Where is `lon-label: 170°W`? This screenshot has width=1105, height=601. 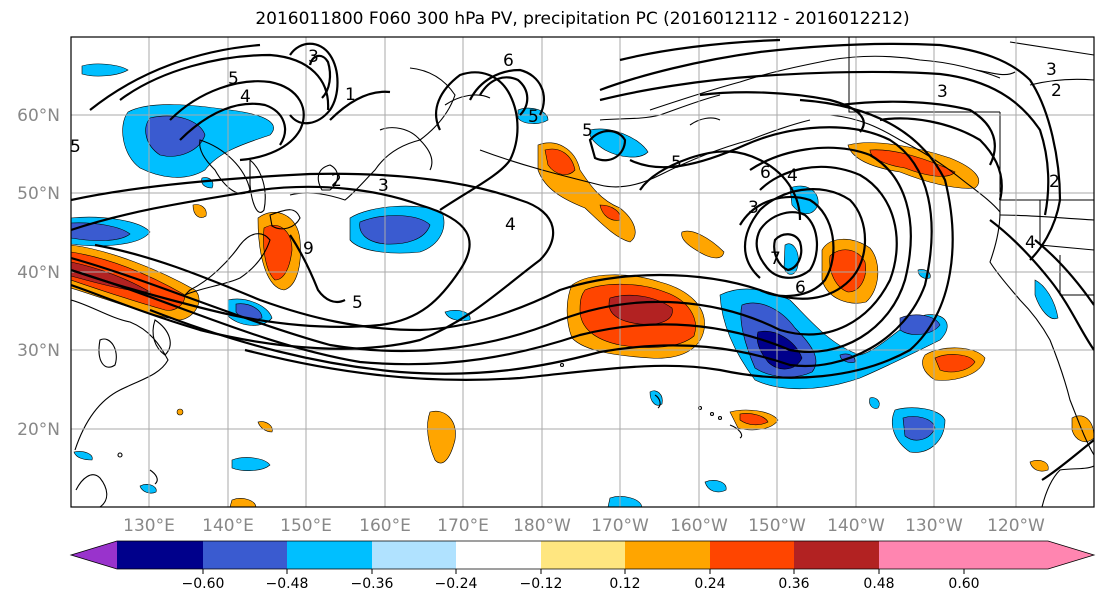 lon-label: 170°W is located at coordinates (620, 526).